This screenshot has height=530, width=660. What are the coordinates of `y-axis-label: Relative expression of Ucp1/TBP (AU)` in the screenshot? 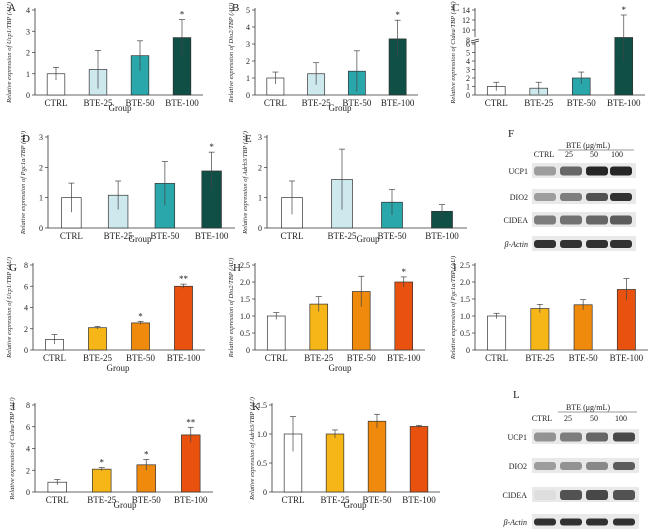 It's located at (9, 53).